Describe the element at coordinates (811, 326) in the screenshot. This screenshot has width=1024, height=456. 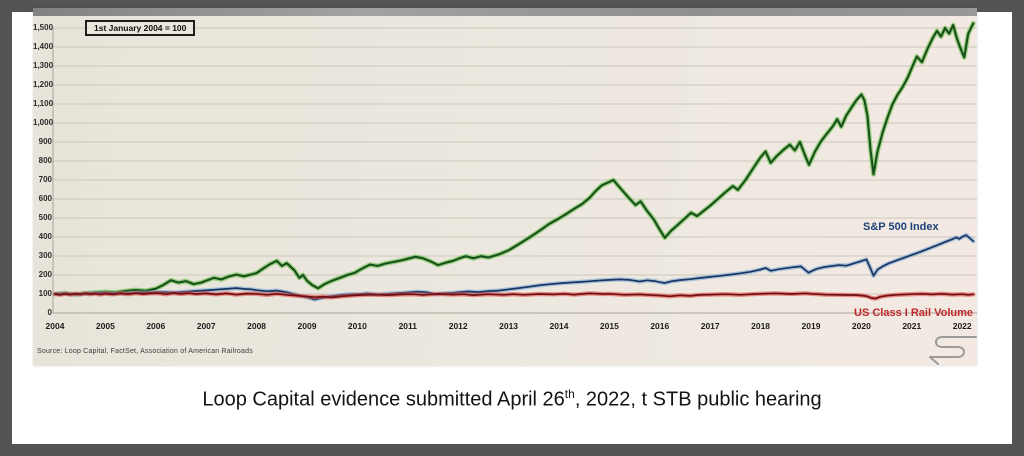
I see `x-axis-tick-label: 2019` at that location.